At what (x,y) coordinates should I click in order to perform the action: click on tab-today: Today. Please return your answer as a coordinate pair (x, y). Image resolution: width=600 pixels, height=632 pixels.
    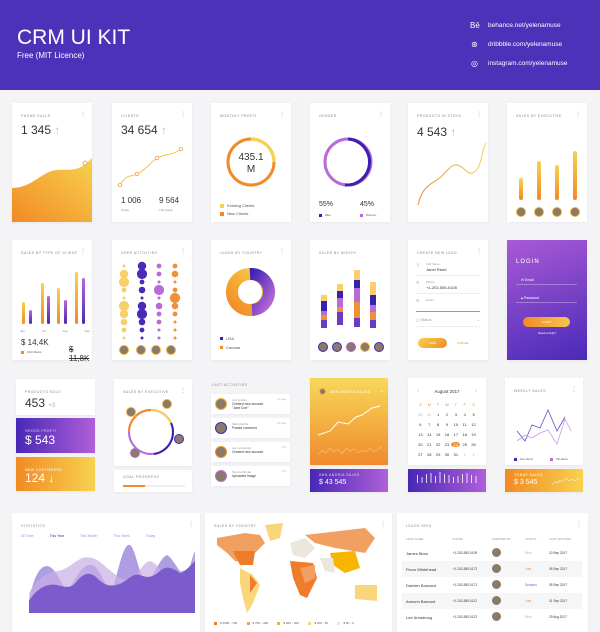
    Looking at the image, I should click on (150, 536).